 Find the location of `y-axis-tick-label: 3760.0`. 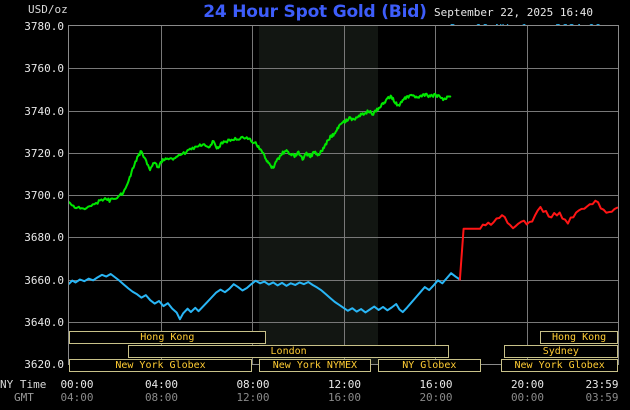

y-axis-tick-label: 3760.0 is located at coordinates (44, 69).